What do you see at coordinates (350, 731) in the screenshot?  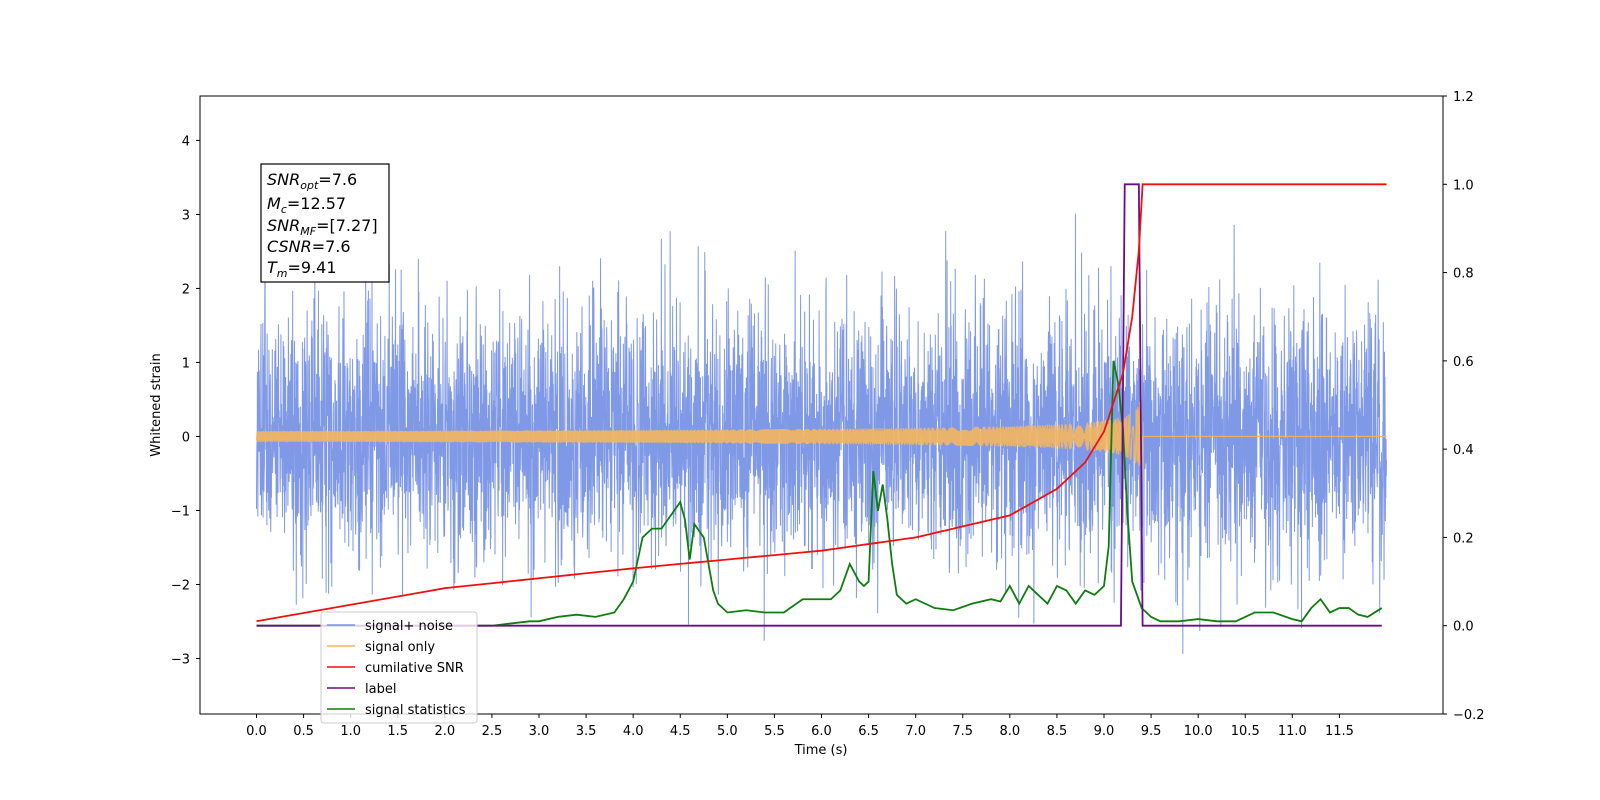 I see `x-tick-label: 1.0` at bounding box center [350, 731].